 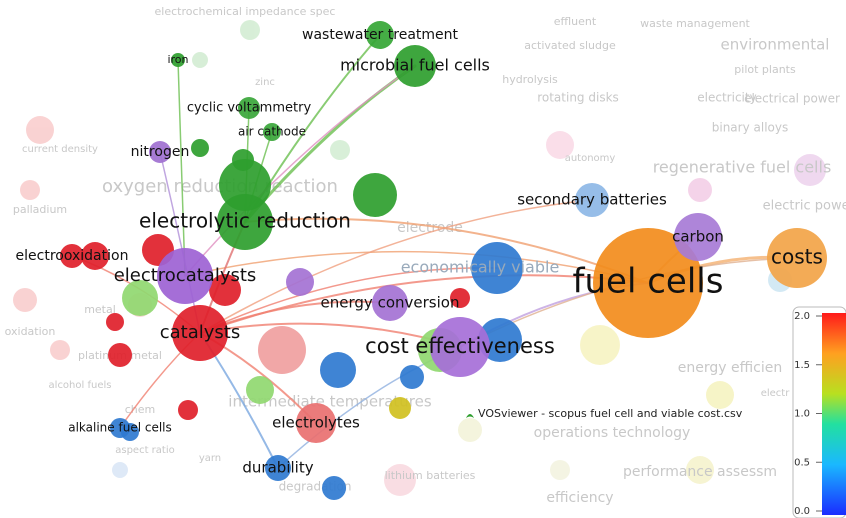 What do you see at coordinates (802, 414) in the screenshot?
I see `color-bar-tick-label: 1.0` at bounding box center [802, 414].